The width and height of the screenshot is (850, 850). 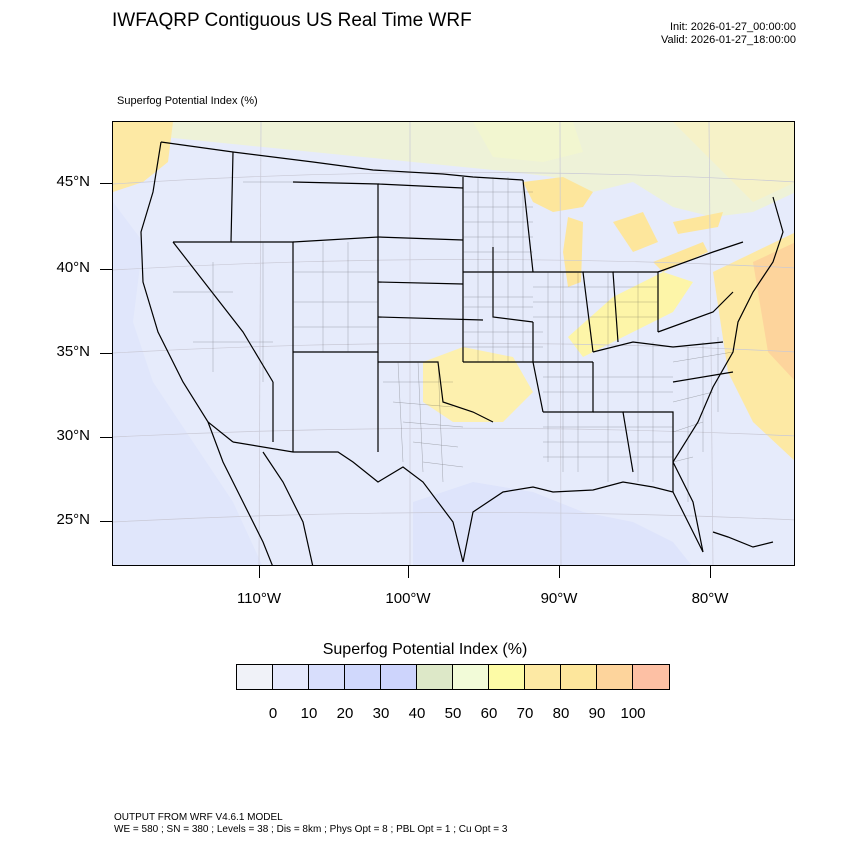 I want to click on model-info: OUTPUT FROM WRF V4.6.1 MODEL, so click(x=198, y=817).